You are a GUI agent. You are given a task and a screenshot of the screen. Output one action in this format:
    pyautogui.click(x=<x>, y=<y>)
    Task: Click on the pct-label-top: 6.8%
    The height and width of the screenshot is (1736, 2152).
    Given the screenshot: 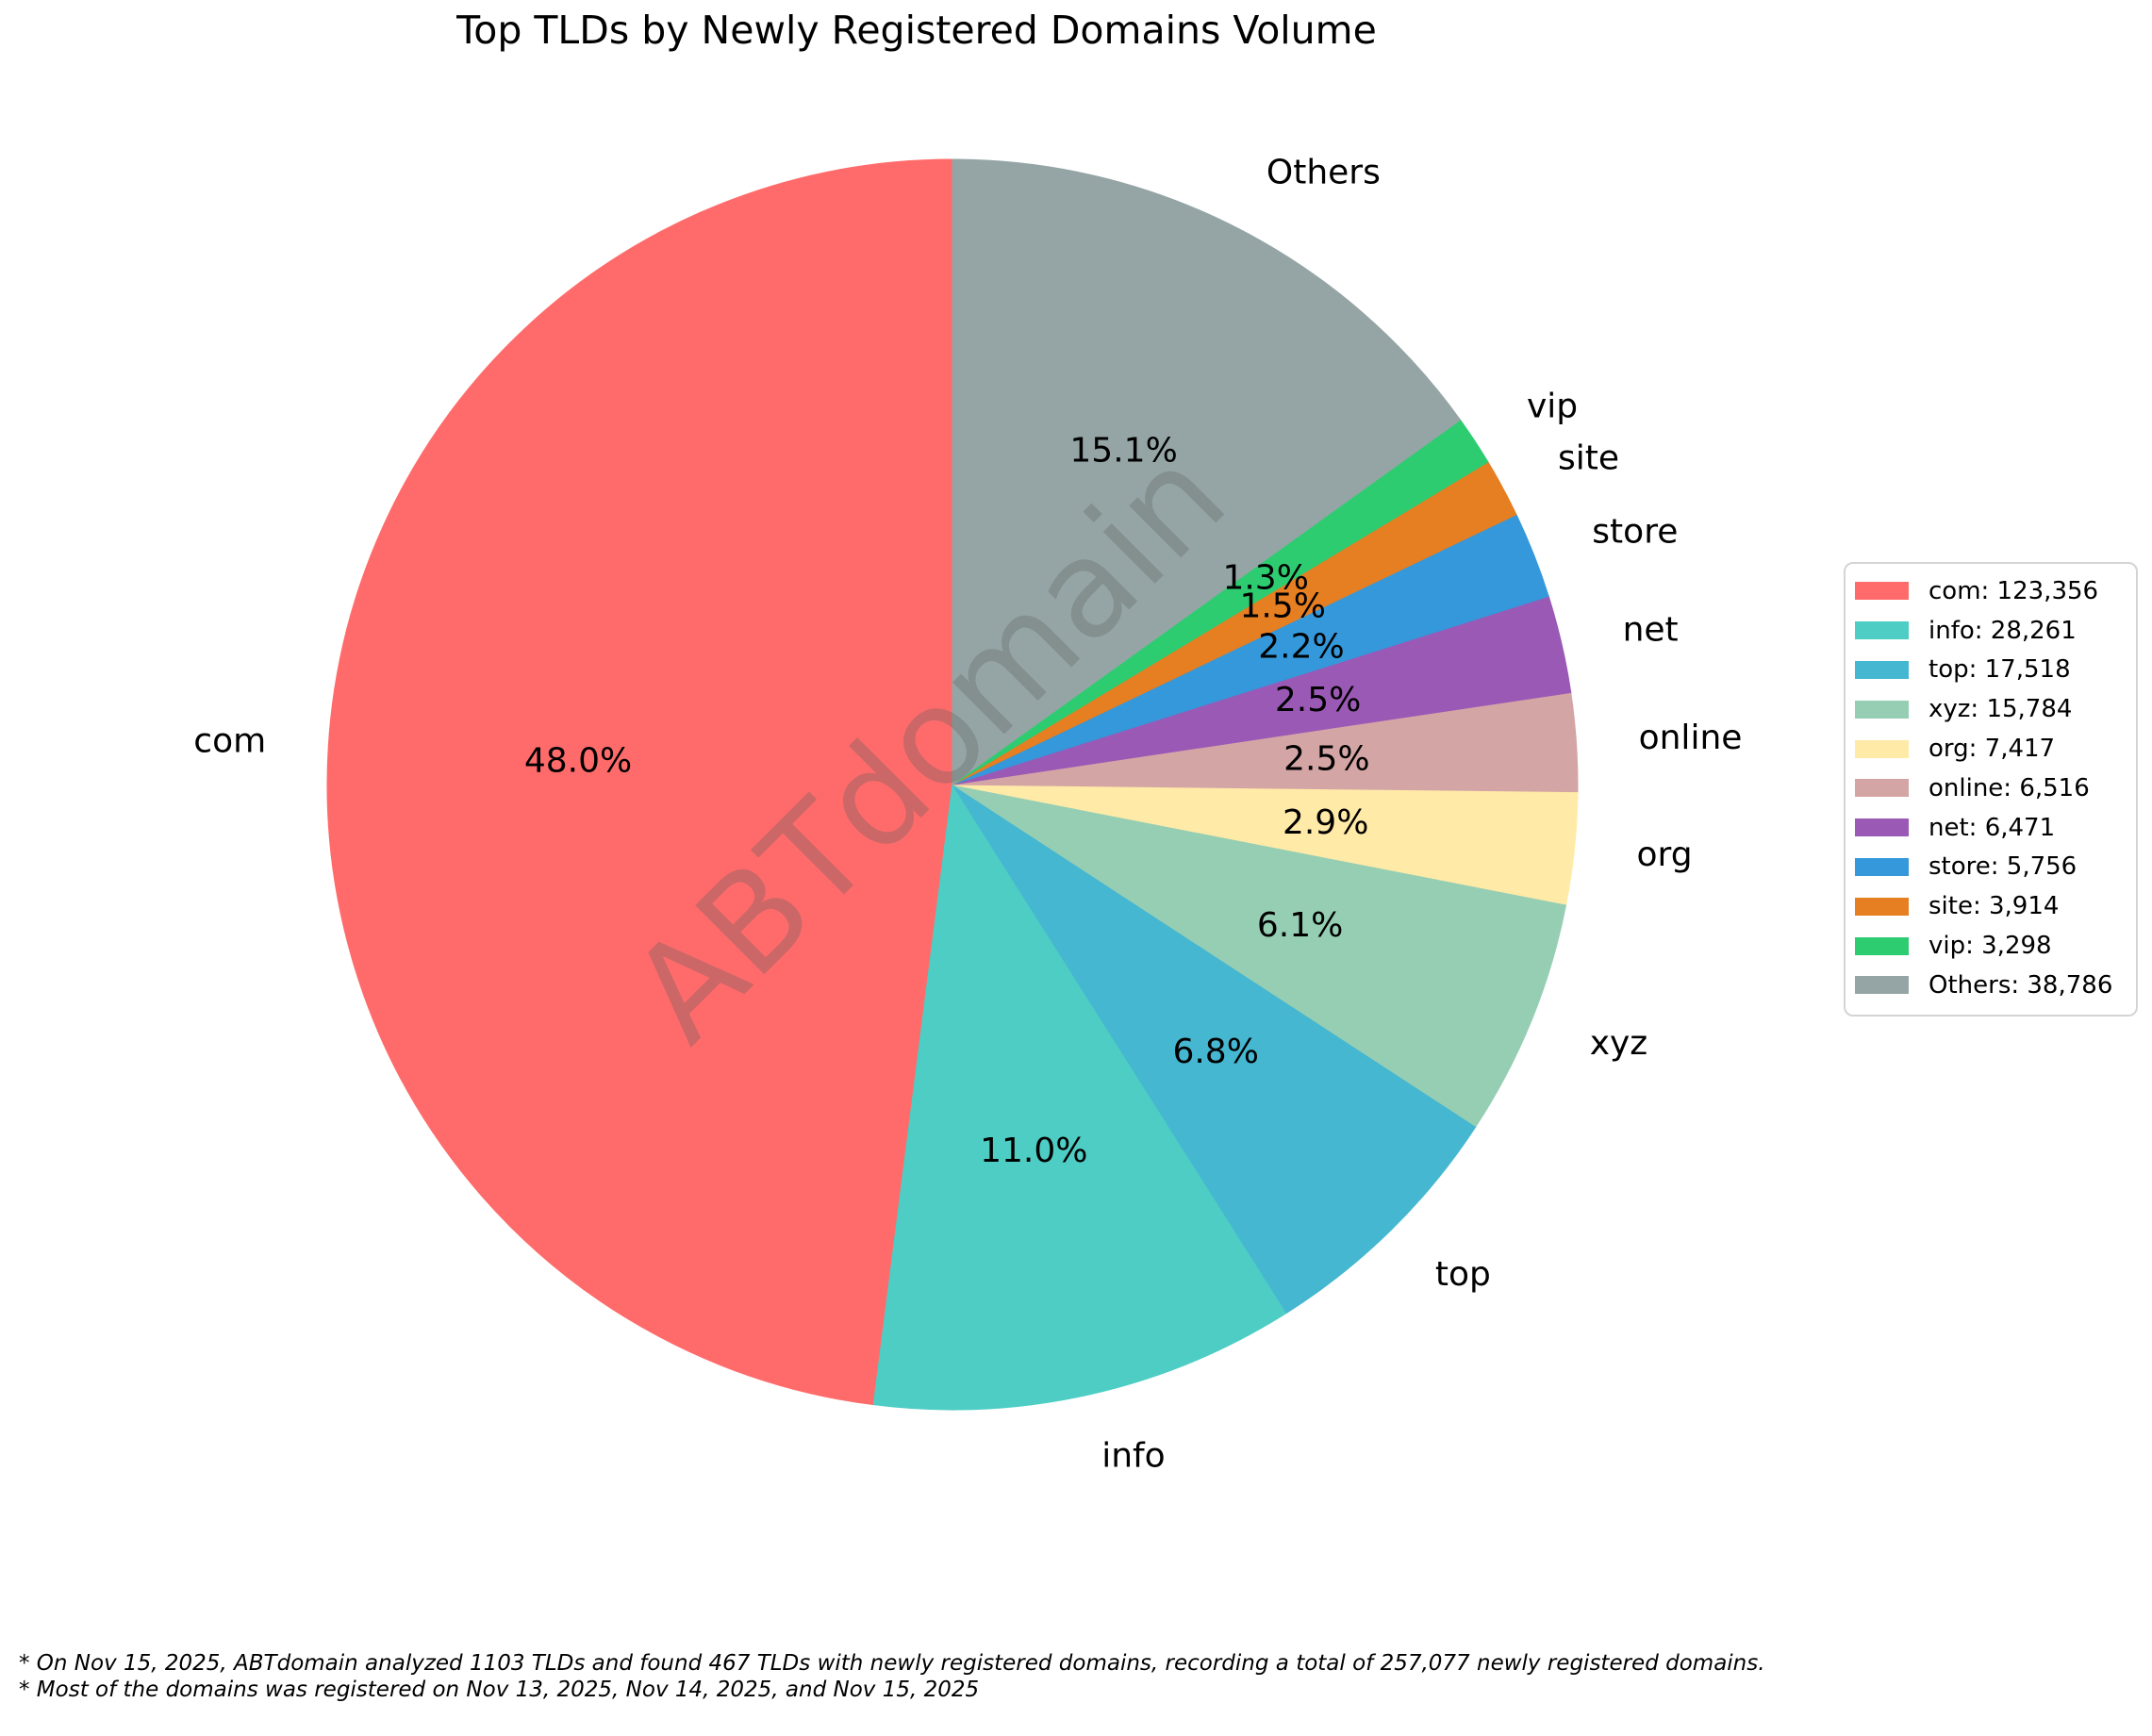 What is the action you would take?
    pyautogui.click(x=1215, y=1052)
    